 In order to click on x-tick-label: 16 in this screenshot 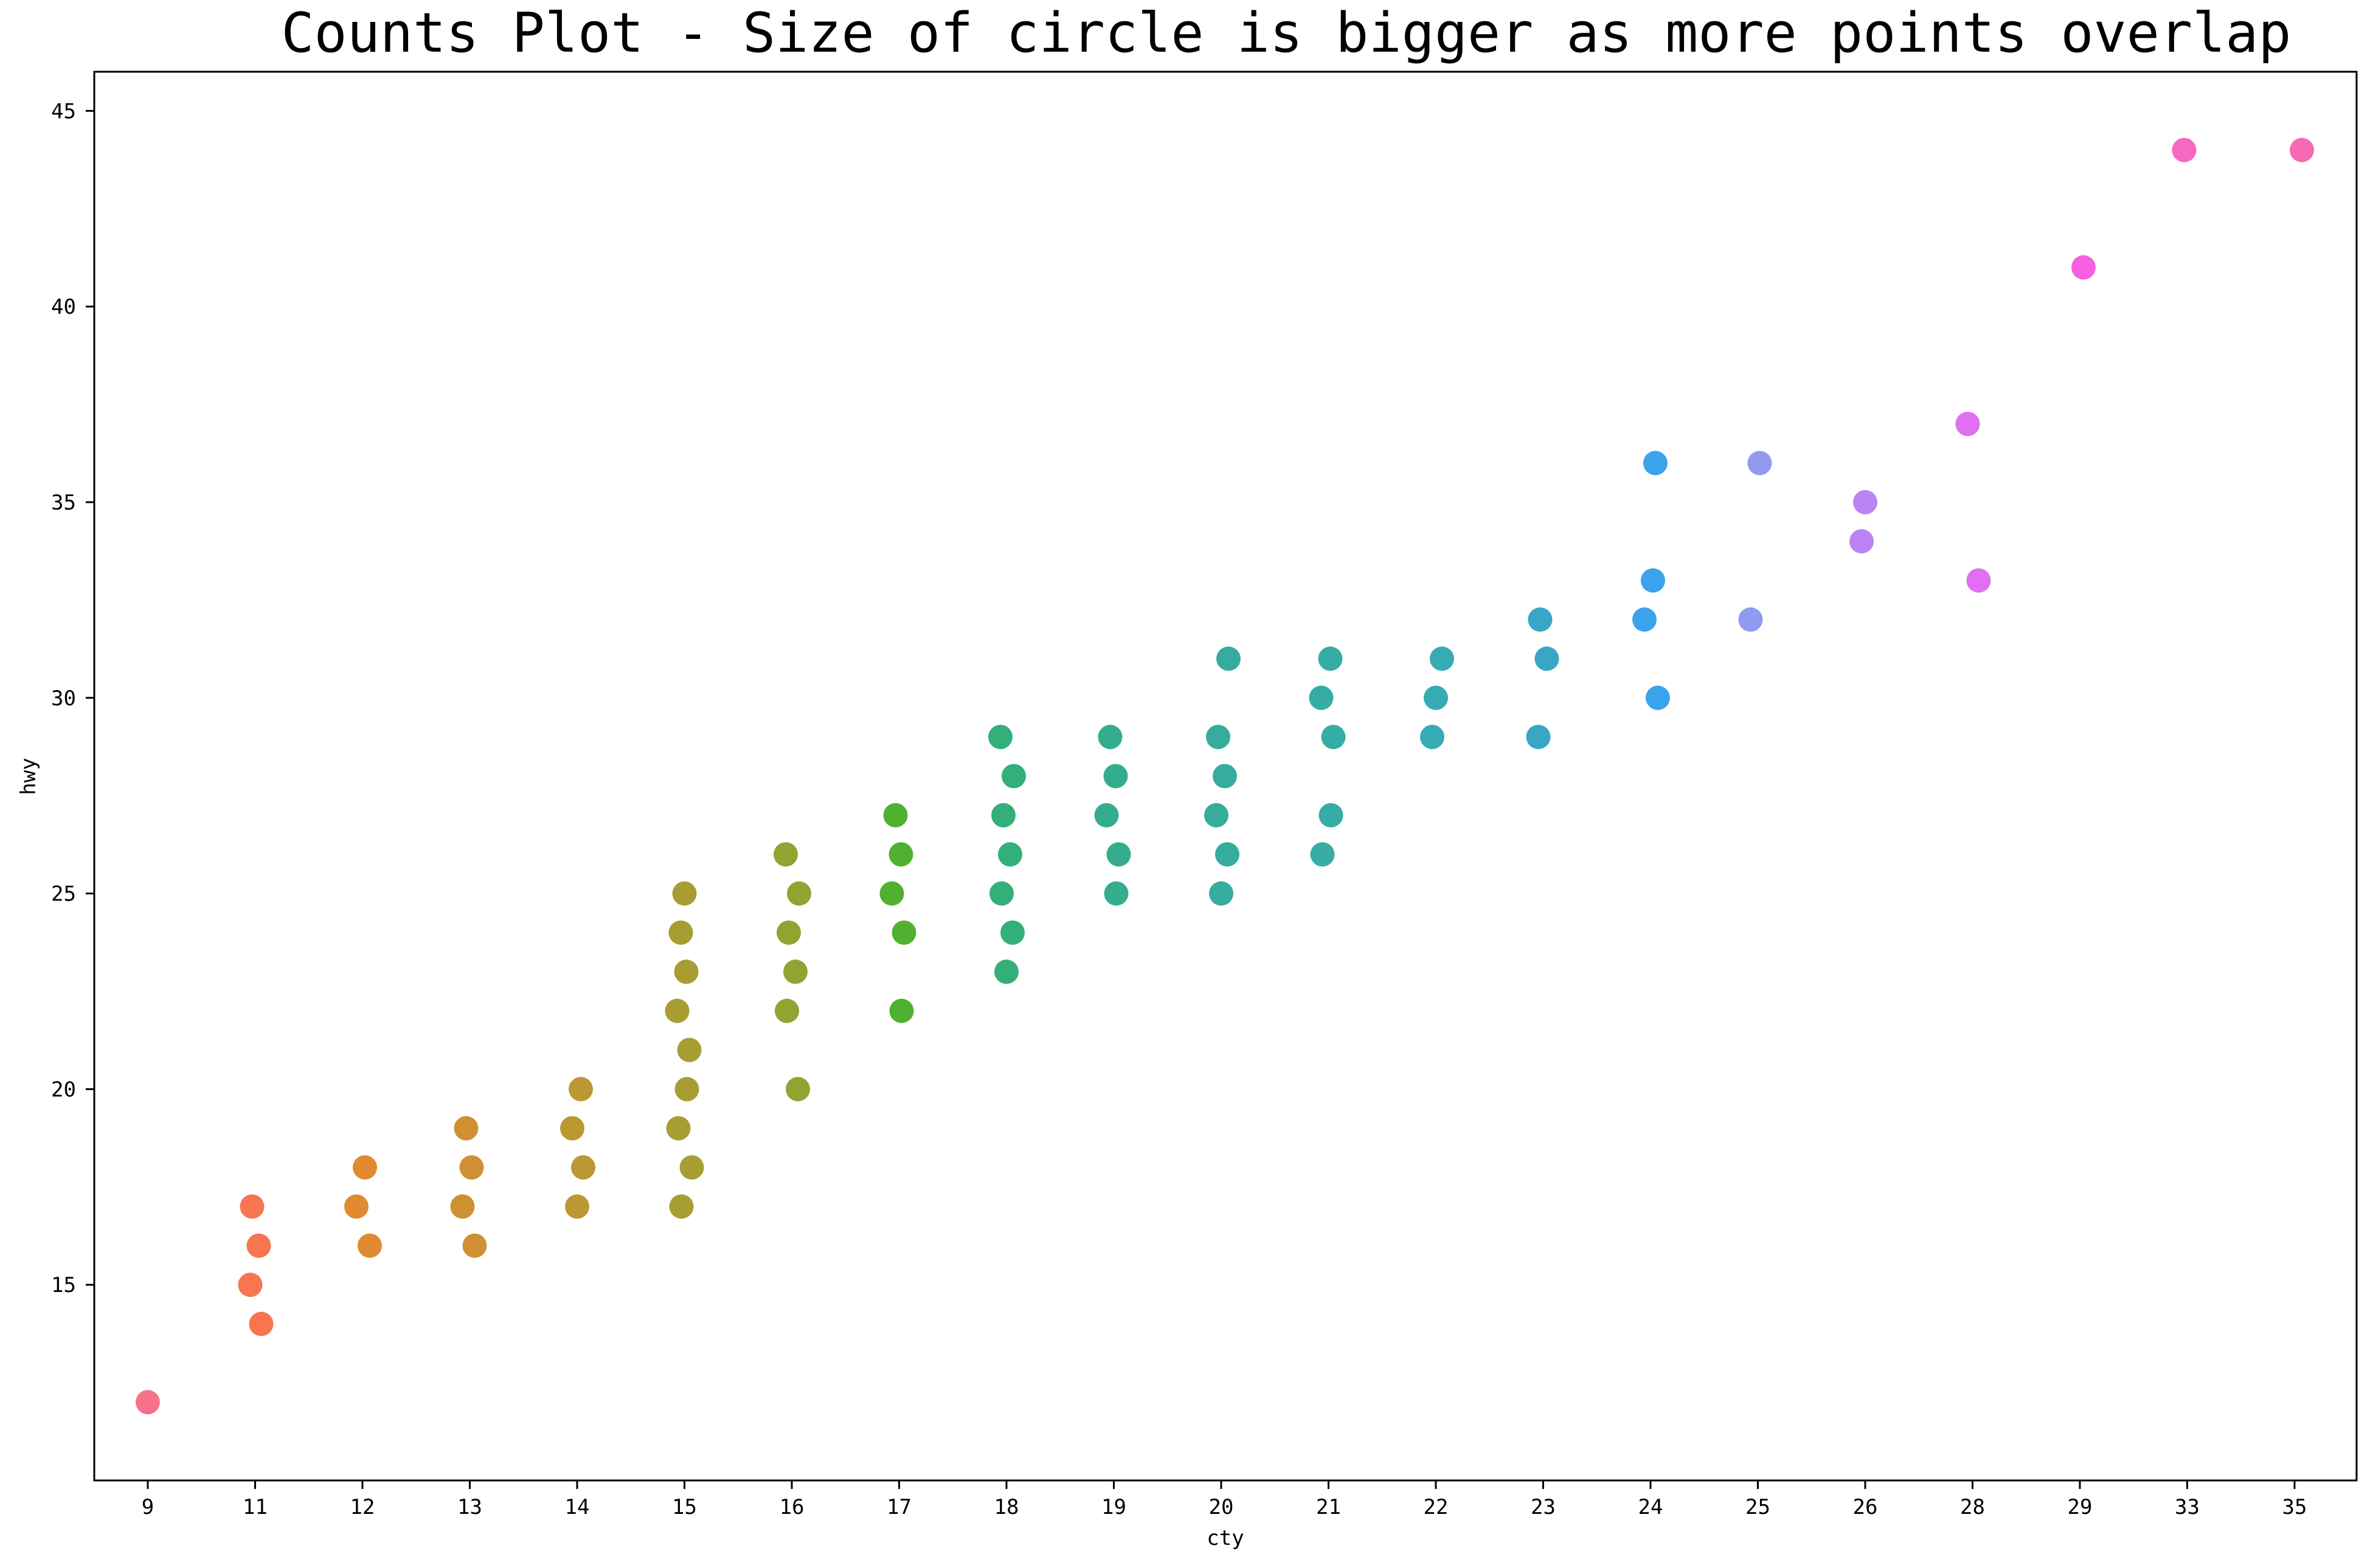, I will do `click(792, 1507)`.